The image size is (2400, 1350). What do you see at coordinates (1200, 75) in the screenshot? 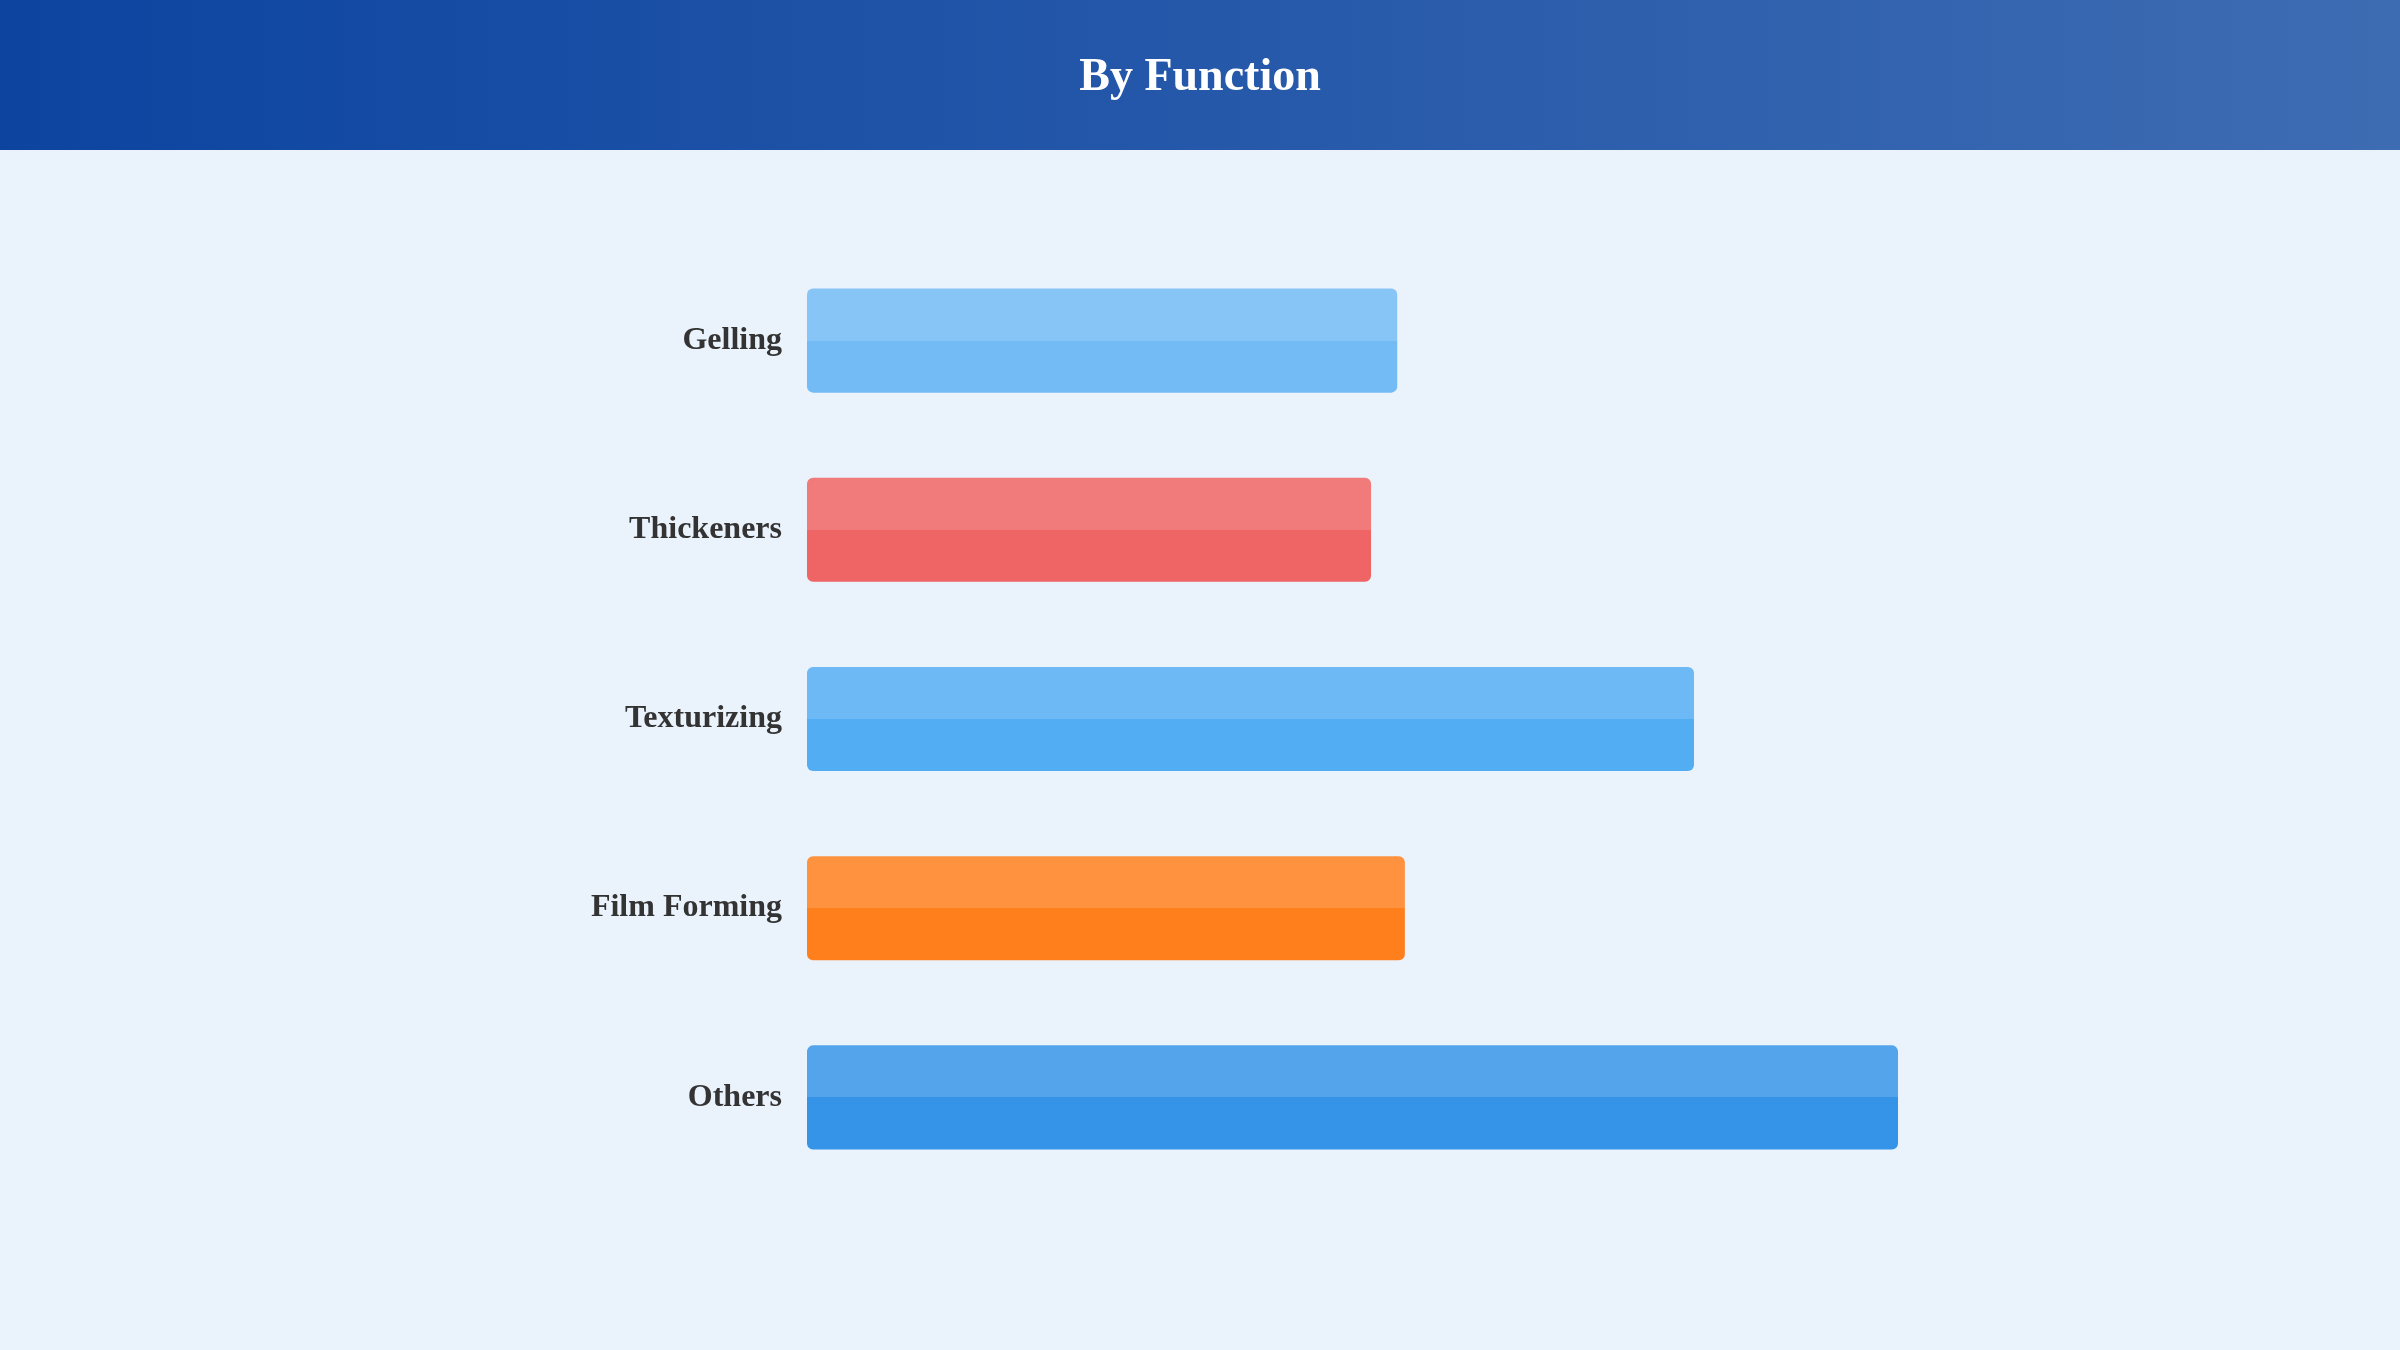
I see `chart-title: By Function` at bounding box center [1200, 75].